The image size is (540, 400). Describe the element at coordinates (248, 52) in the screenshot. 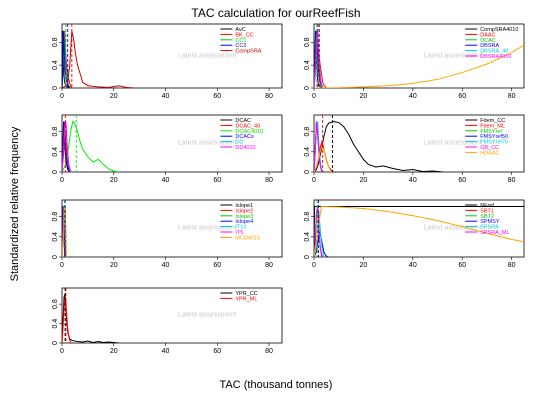

I see `legend-label: CompSRA` at that location.